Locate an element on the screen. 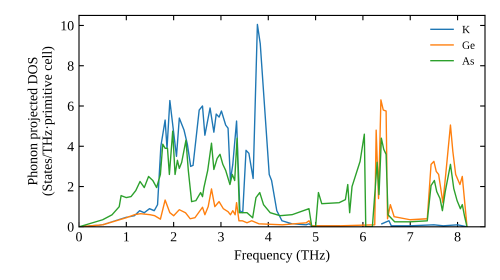  x-tick-label: 2 is located at coordinates (173, 237).